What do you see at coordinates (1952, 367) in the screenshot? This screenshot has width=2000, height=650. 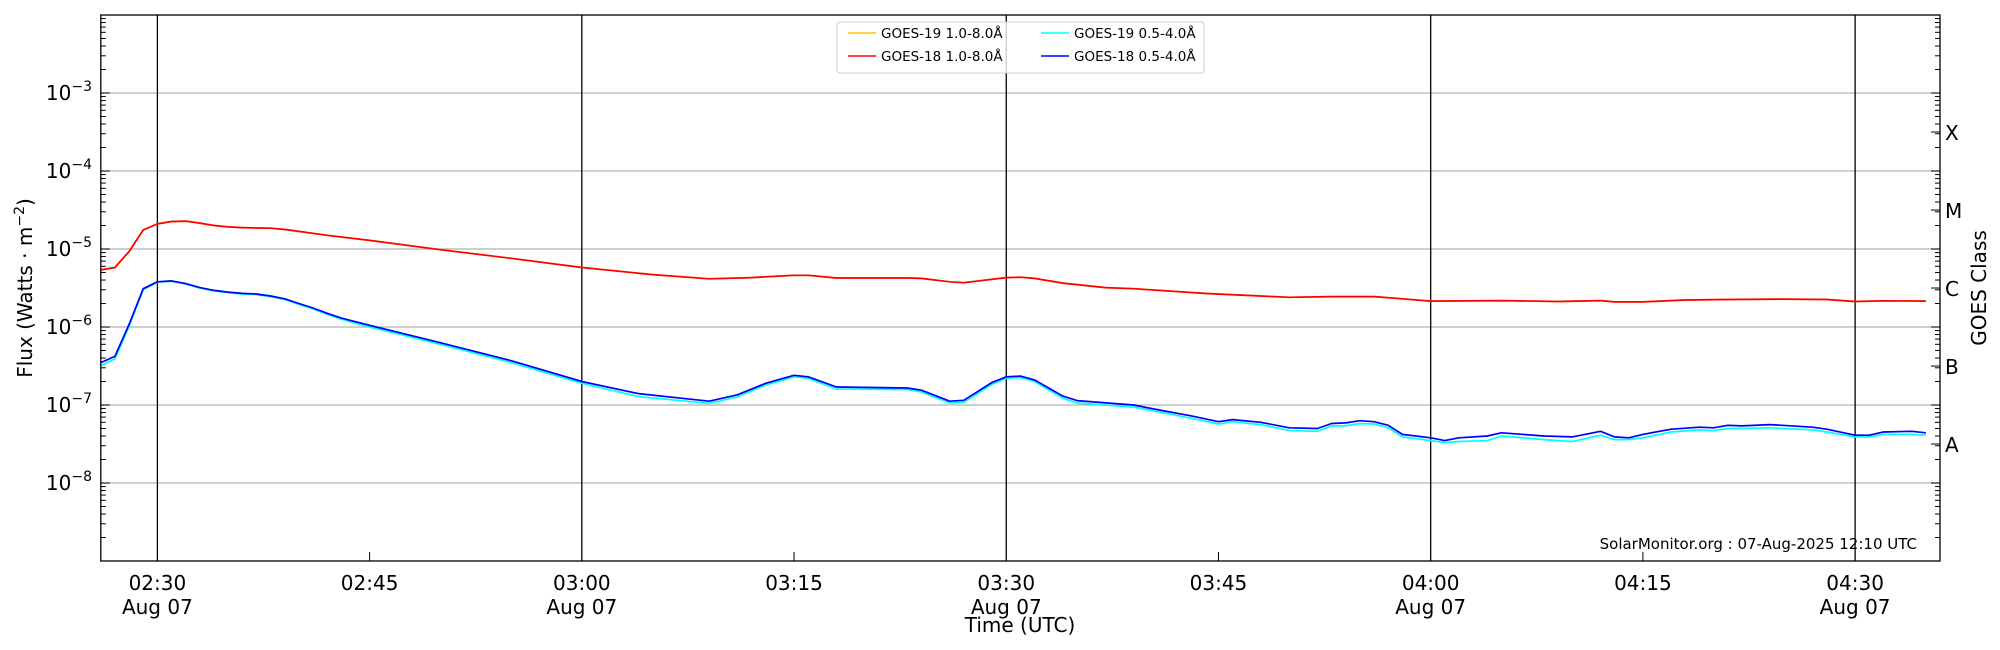 I see `class-label-b: B` at bounding box center [1952, 367].